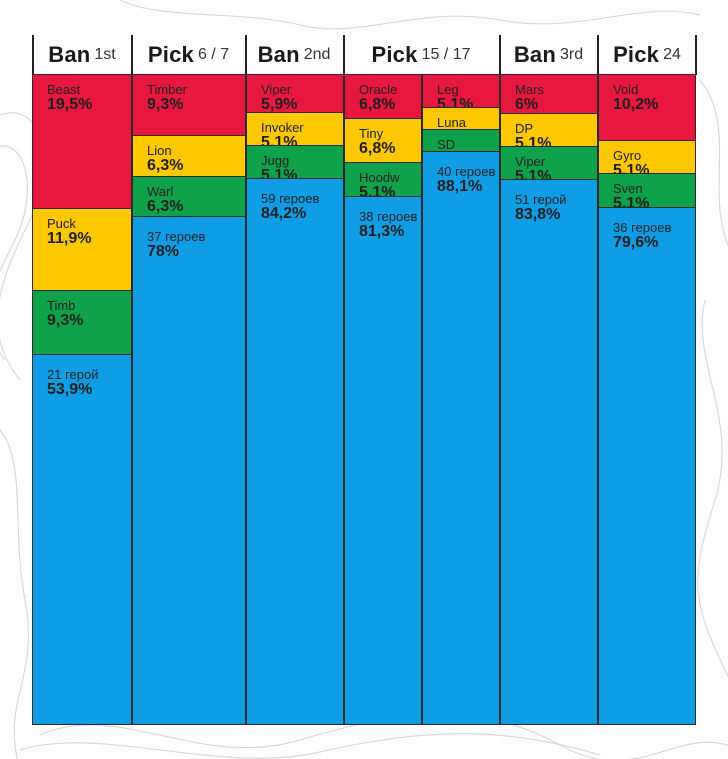 The height and width of the screenshot is (759, 728). I want to click on bar-segment-red: Mars 6%, so click(549, 94).